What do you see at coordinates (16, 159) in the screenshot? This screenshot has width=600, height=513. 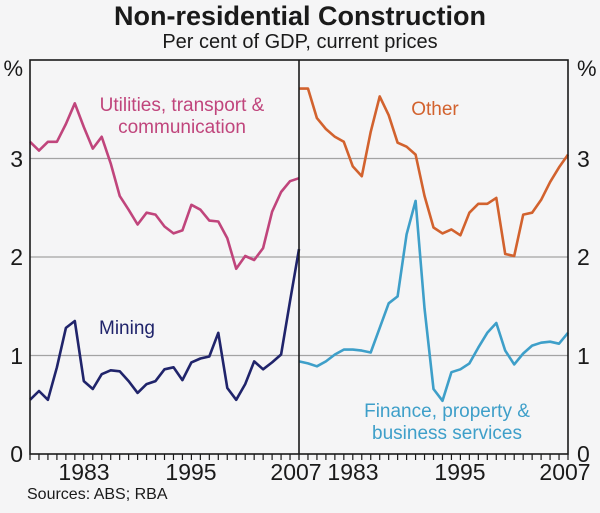 I see `y-tick-label-left-3: 3` at bounding box center [16, 159].